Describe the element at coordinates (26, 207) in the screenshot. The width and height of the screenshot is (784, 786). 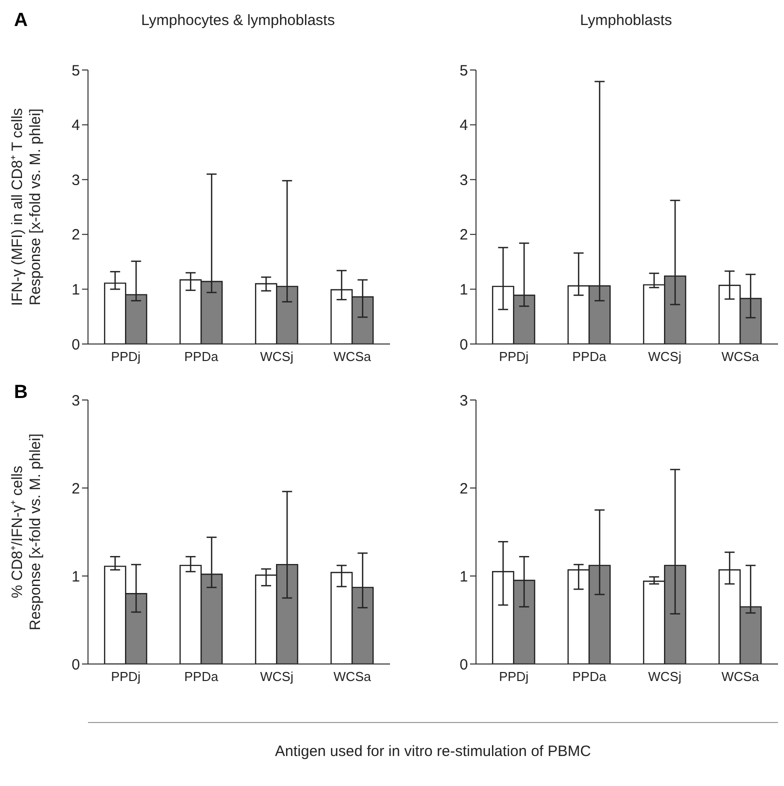
I see `y-axis-title: IFN-γ (MFI) in all CD8⁺ T cells Response [x-fold vs. M. phlei]` at that location.